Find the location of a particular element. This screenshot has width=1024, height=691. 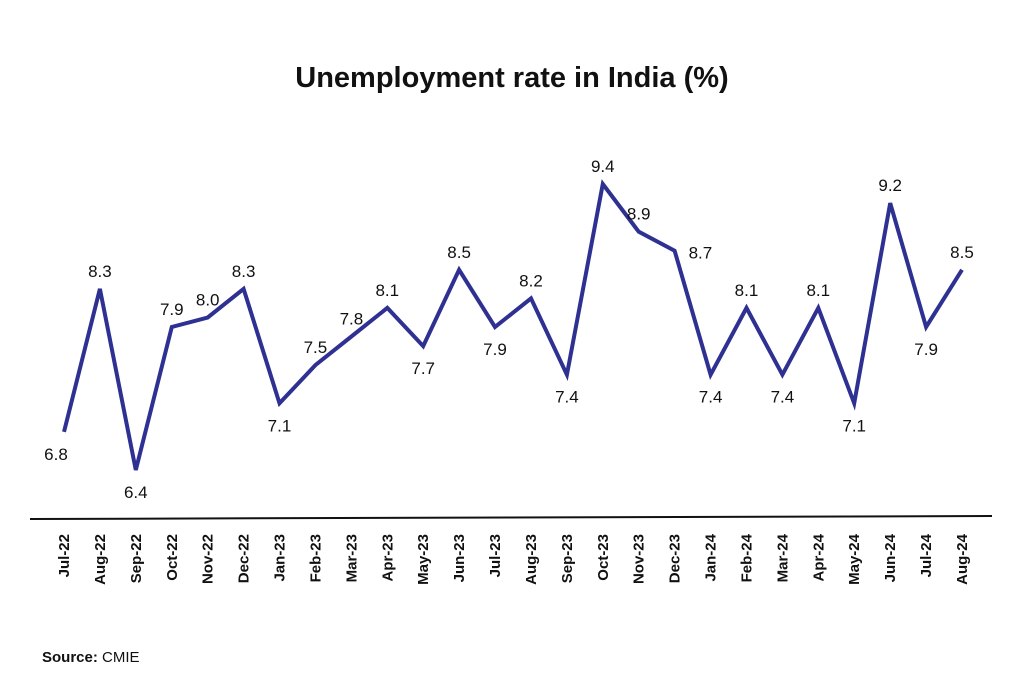

x-tick-label: Jun-24 is located at coordinates (890, 557).